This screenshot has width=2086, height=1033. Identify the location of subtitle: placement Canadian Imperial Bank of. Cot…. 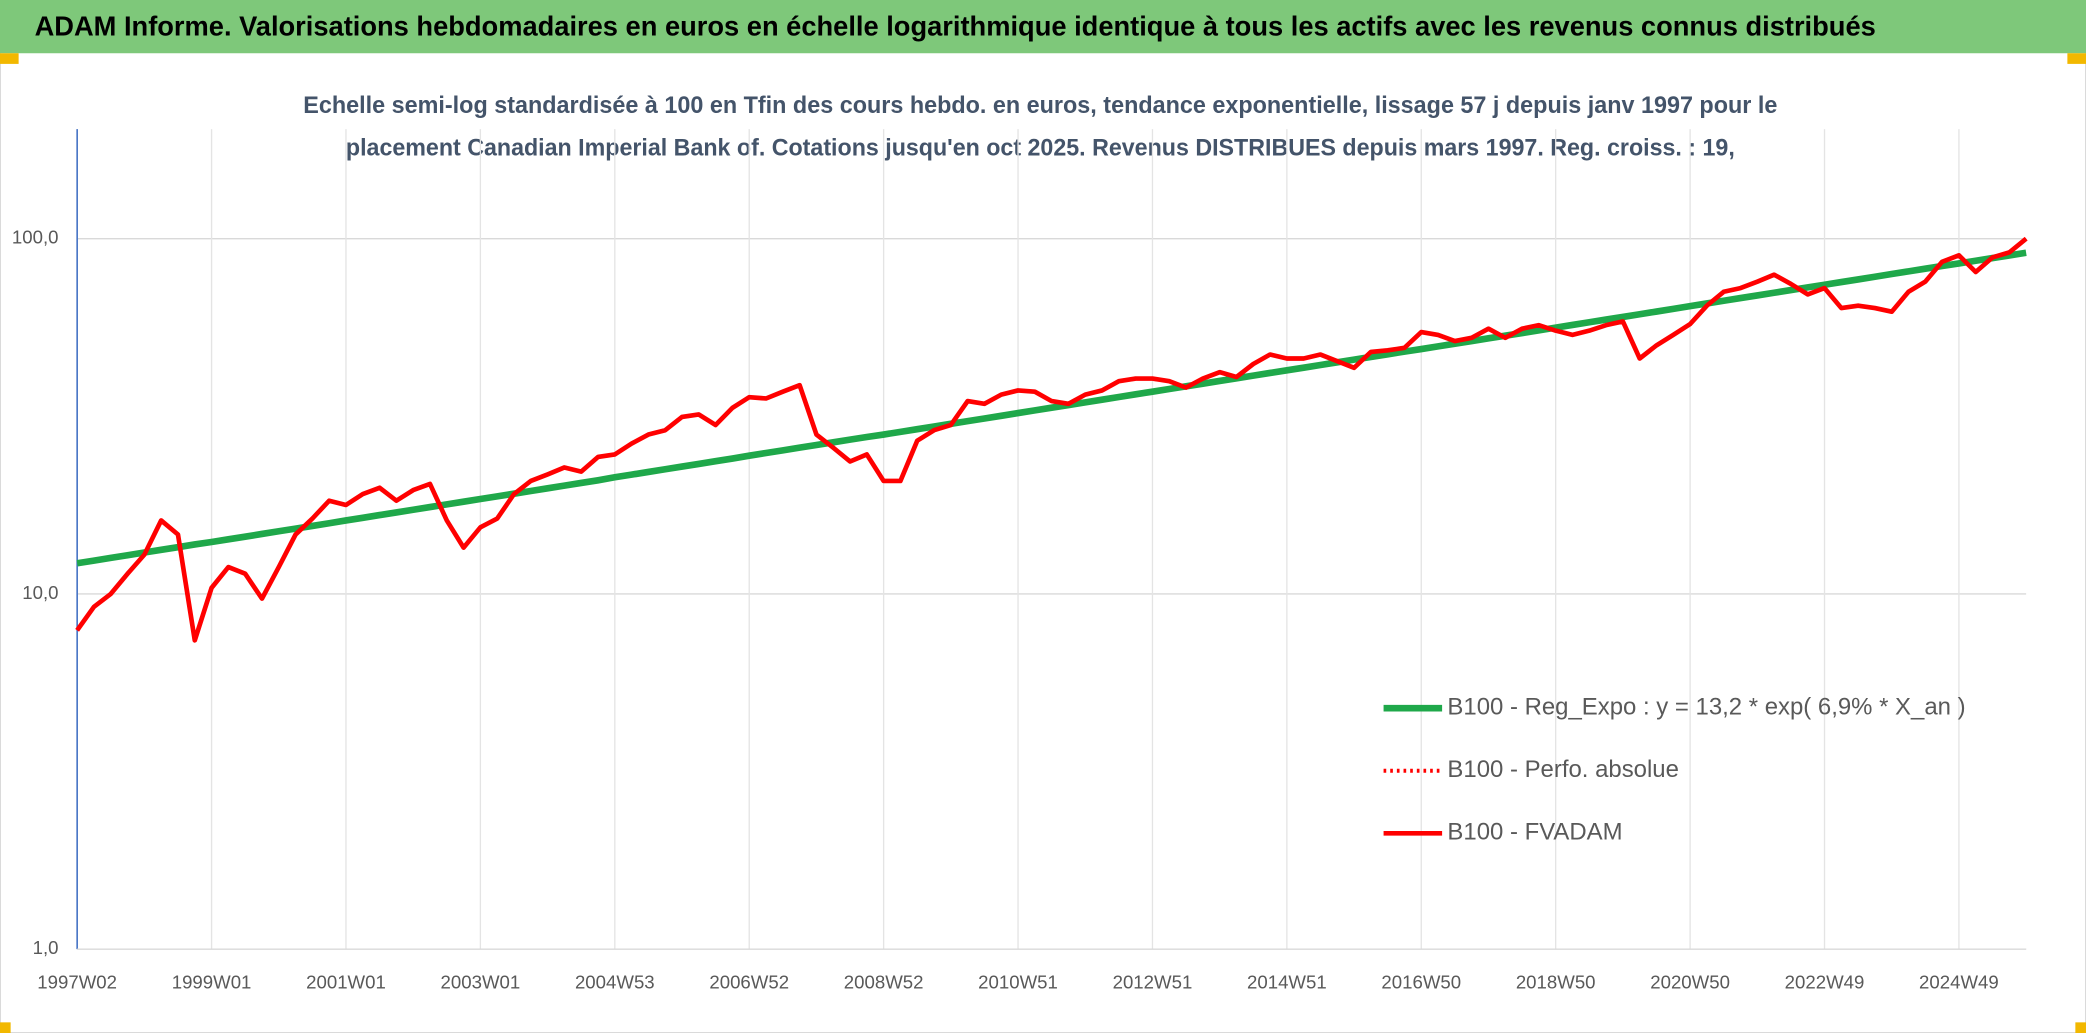
(1040, 147).